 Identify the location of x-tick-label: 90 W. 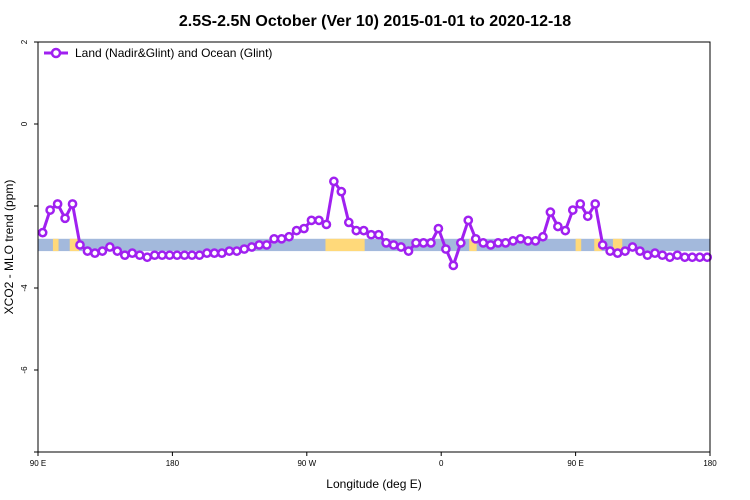
(306, 463).